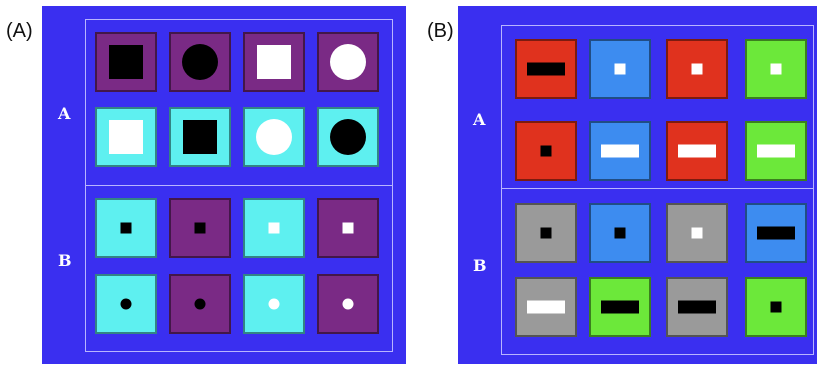  I want to click on panel-b-label: (B), so click(440, 31).